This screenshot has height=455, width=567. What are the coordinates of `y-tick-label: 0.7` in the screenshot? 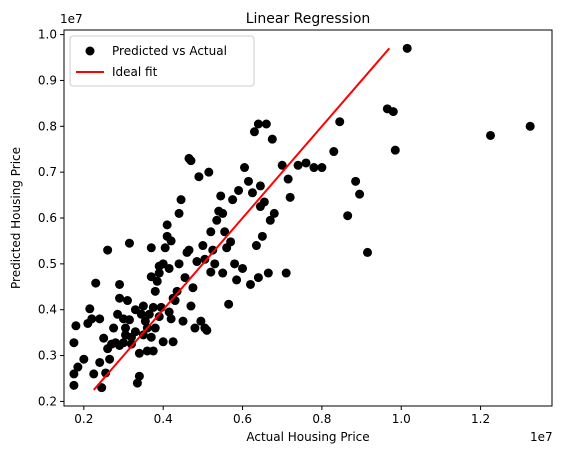 It's located at (47, 172).